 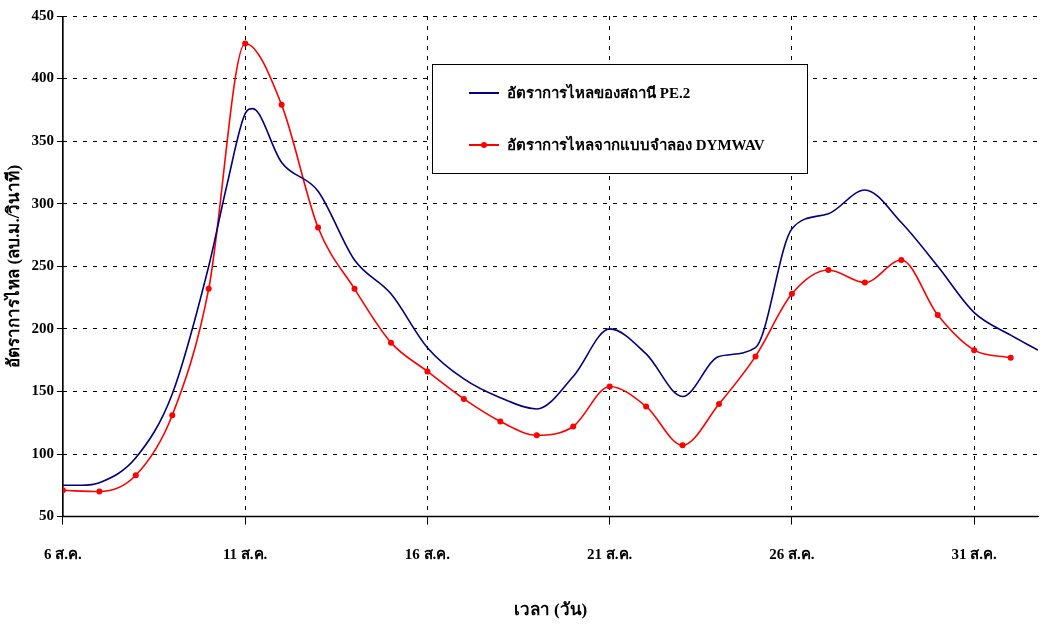 I want to click on y-tick-label: 350, so click(x=42, y=140).